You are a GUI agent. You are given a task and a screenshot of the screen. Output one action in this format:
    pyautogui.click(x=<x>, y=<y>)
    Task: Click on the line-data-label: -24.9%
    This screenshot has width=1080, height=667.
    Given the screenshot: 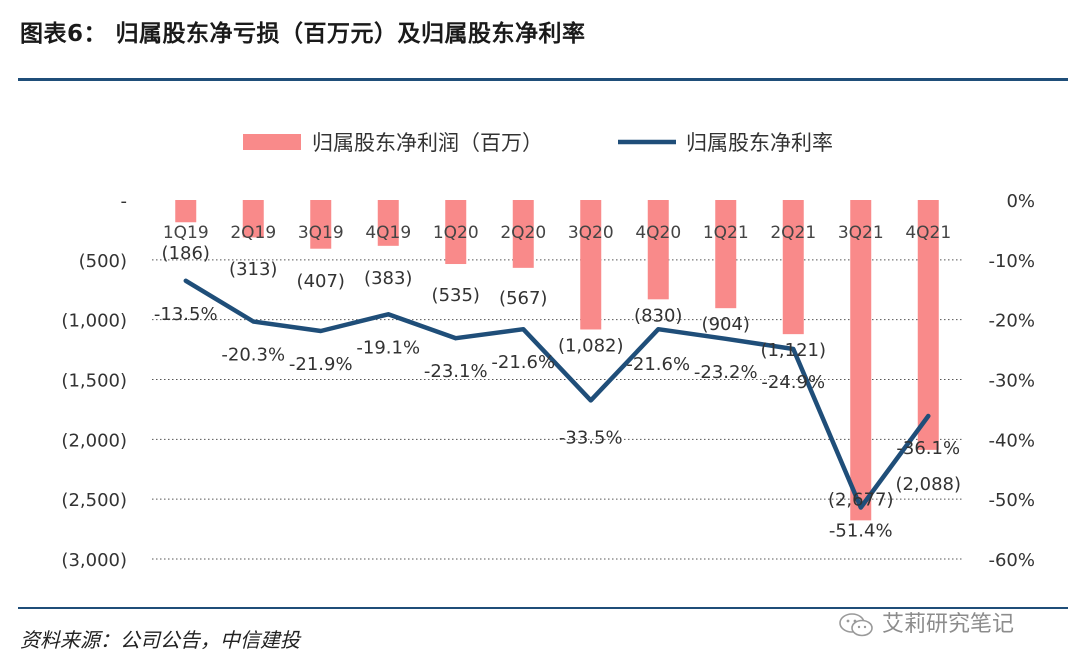 What is the action you would take?
    pyautogui.click(x=793, y=382)
    